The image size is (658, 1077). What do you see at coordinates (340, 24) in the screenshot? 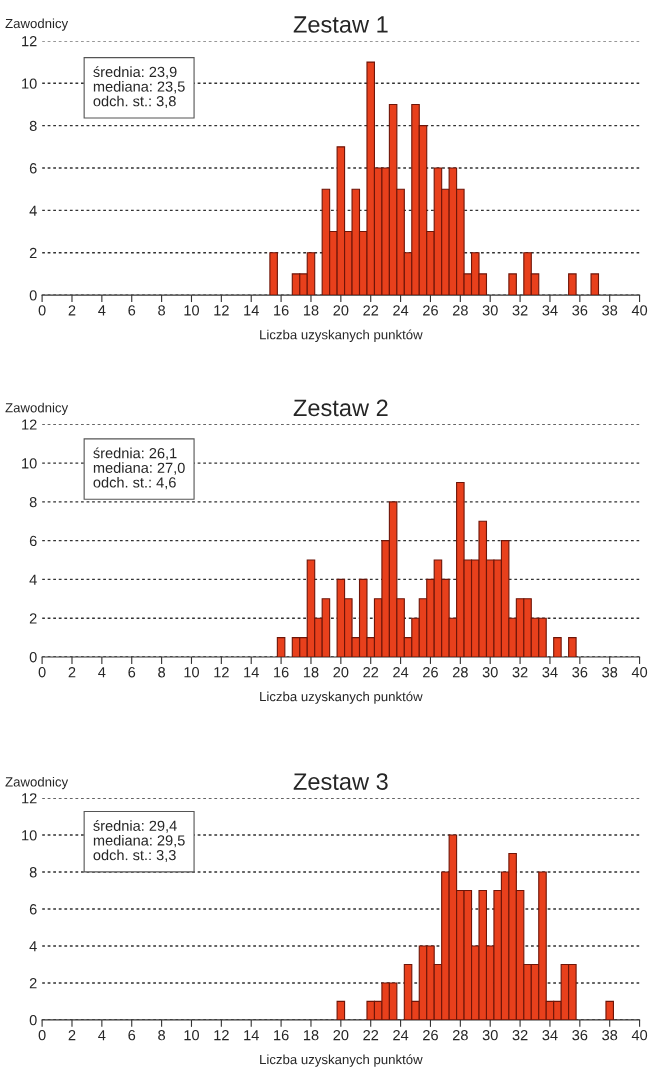
I see `chart-title: Zestaw 1` at bounding box center [340, 24].